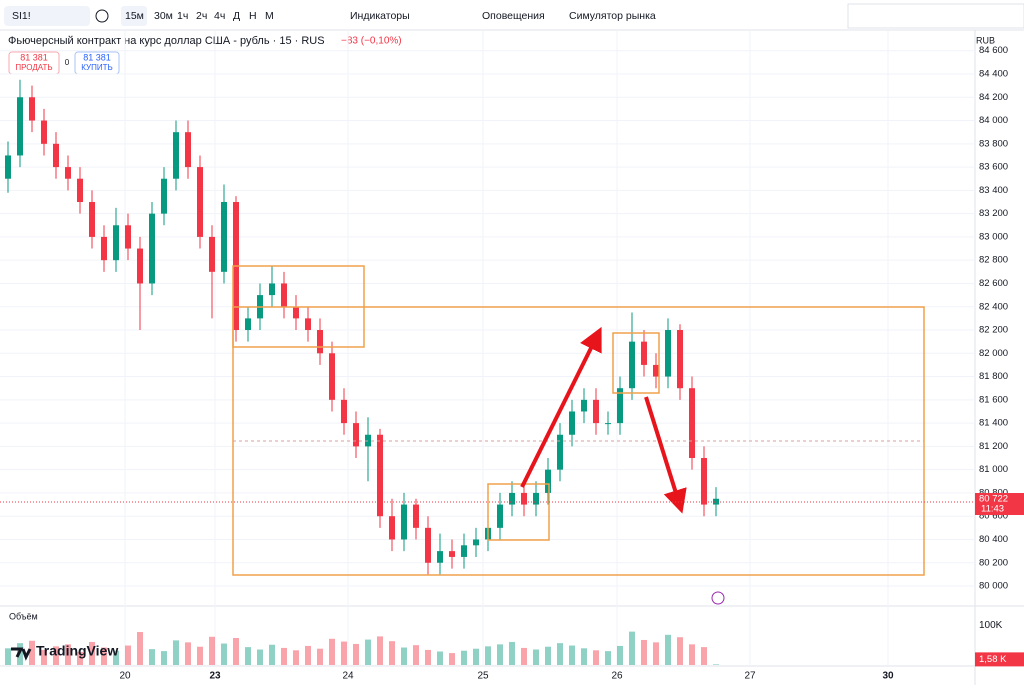 The image size is (1024, 690). I want to click on alerts: Оповещения, so click(513, 16).